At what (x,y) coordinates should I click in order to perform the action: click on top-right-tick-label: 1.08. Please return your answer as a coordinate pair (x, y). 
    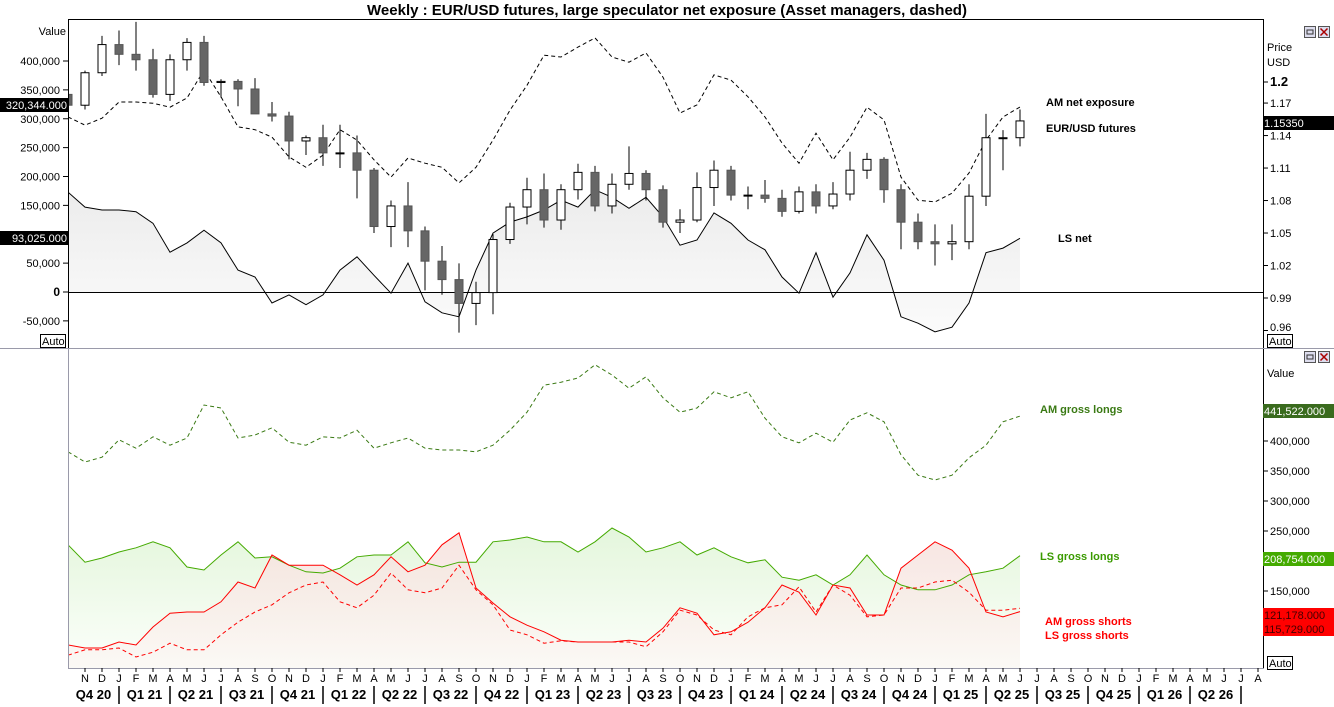
    Looking at the image, I should click on (1280, 202).